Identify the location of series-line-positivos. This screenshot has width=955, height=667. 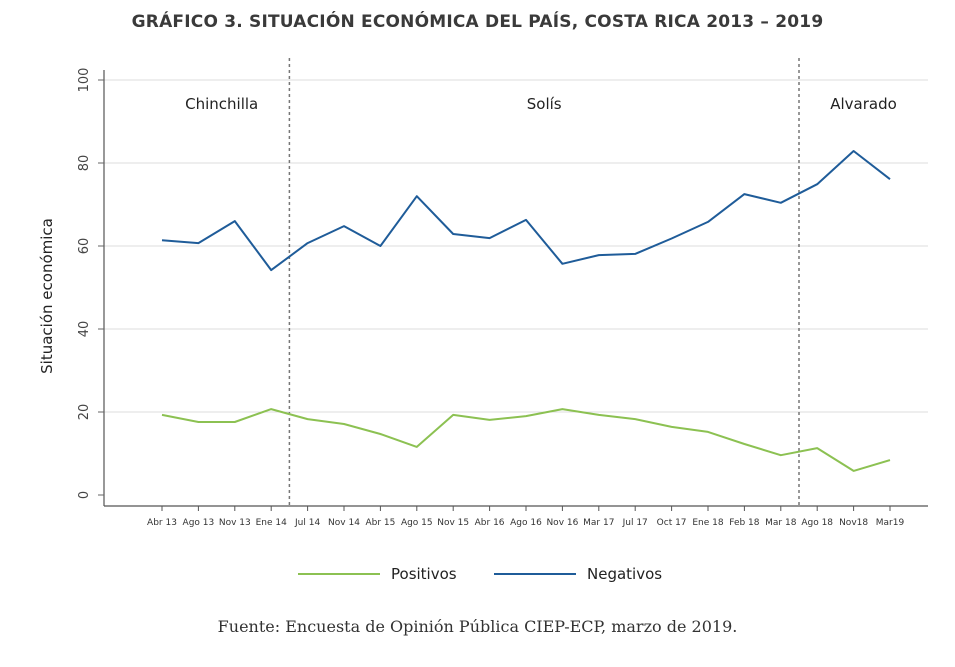
(526, 440).